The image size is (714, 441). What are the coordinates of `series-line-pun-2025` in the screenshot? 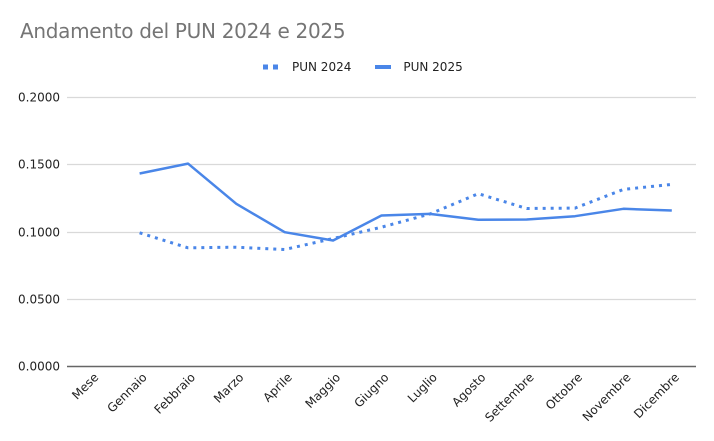 It's located at (405, 202).